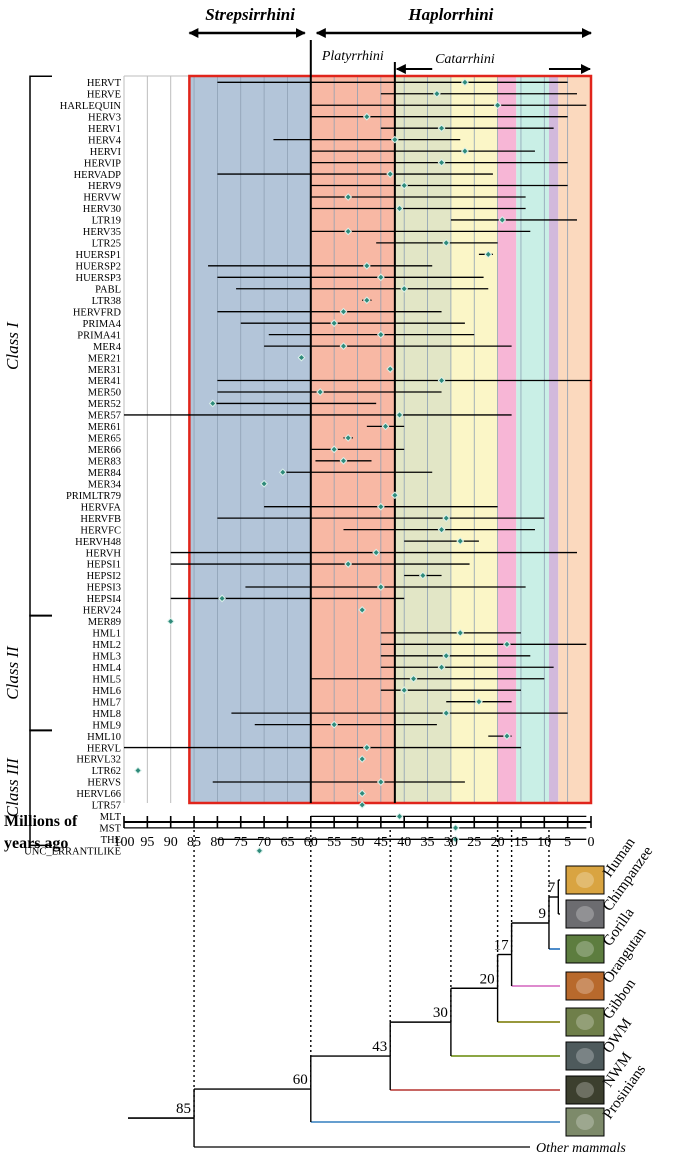 The width and height of the screenshot is (686, 1161). I want to click on family-label-hervadp: HERVADP, so click(98, 175).